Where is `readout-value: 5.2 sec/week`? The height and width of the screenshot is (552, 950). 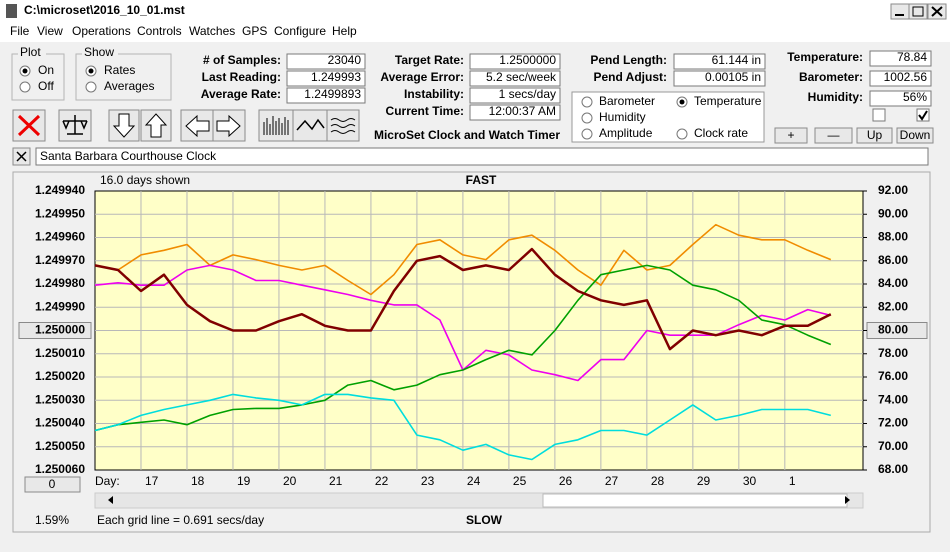
readout-value: 5.2 sec/week is located at coordinates (521, 77).